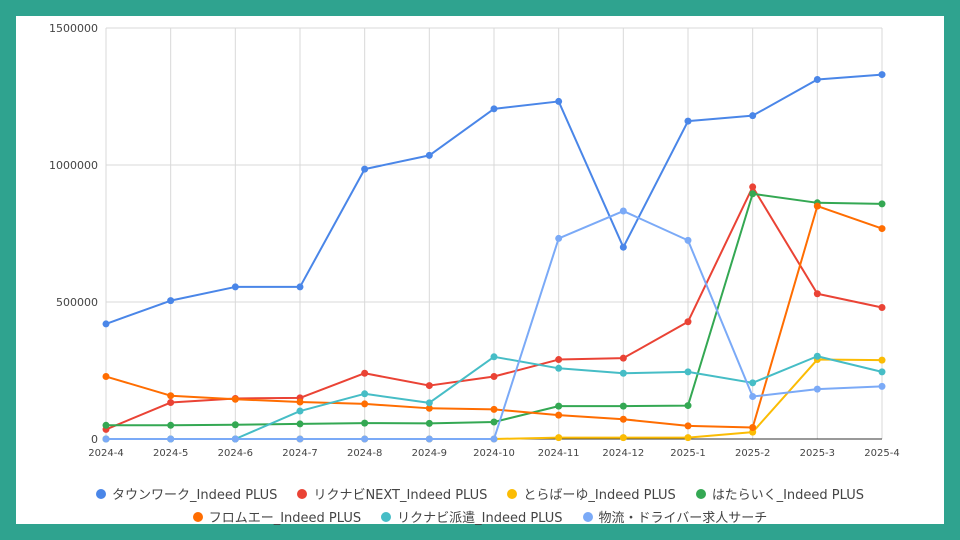 This screenshot has height=540, width=960. I want to click on legend-label: 物流・ドライバー求人サーチ, so click(683, 518).